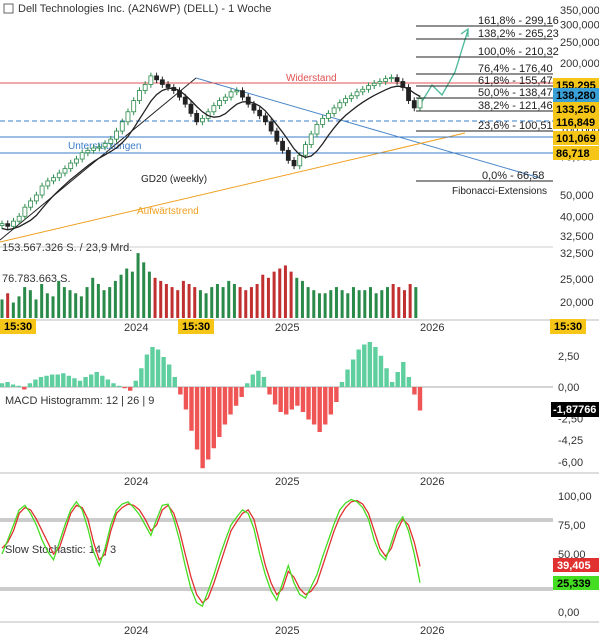 The image size is (599, 640). I want to click on price-tick-label: 300,000, so click(579, 26).